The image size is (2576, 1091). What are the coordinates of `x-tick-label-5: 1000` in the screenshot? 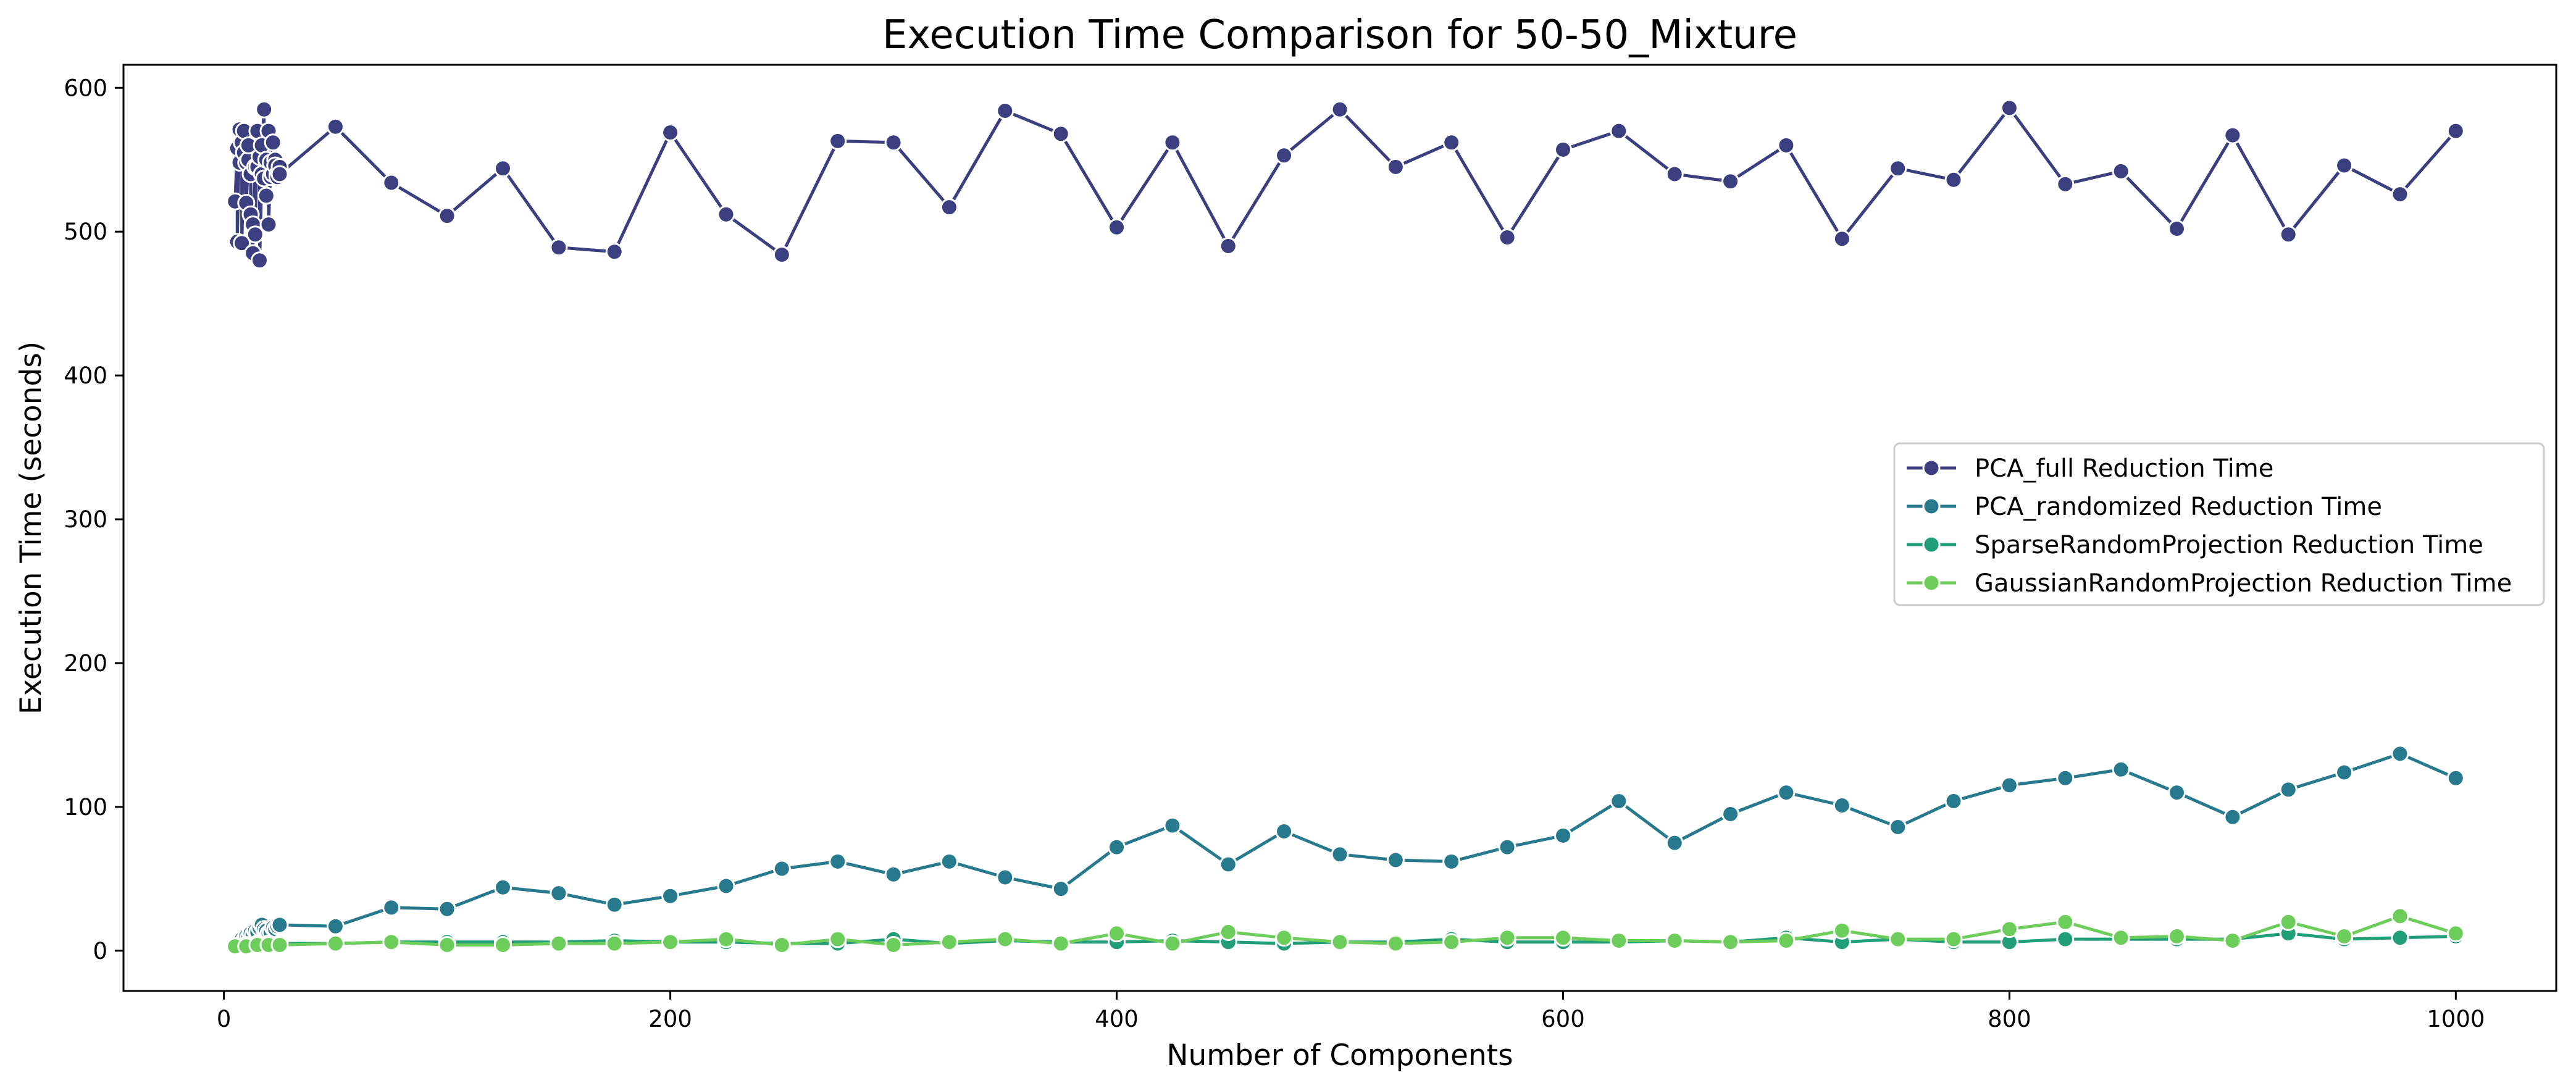 It's located at (2456, 1019).